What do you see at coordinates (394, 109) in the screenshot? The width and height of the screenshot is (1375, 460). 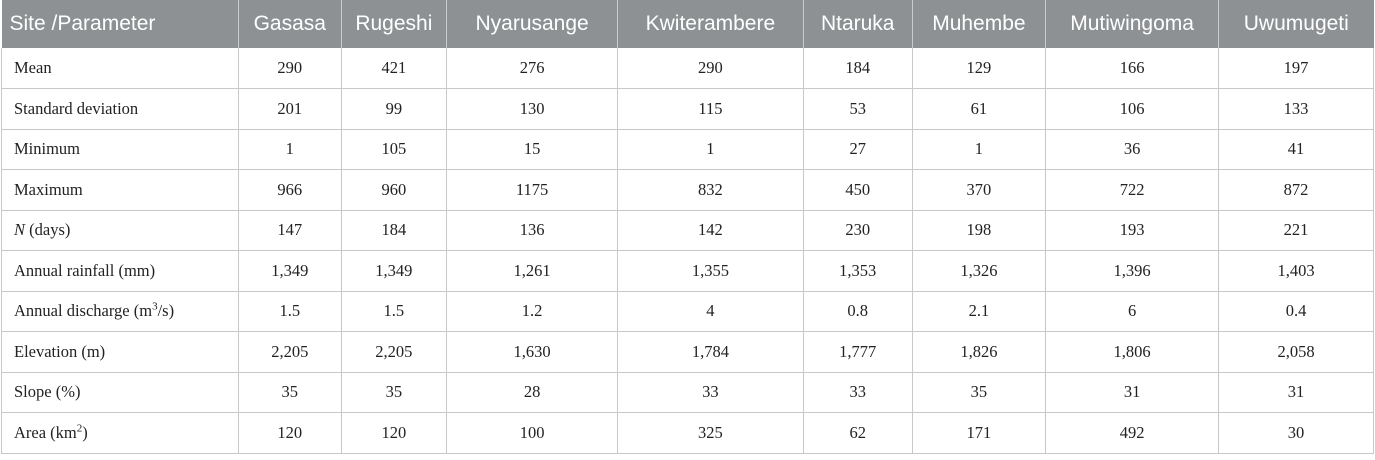 I see `table-cell: 99` at bounding box center [394, 109].